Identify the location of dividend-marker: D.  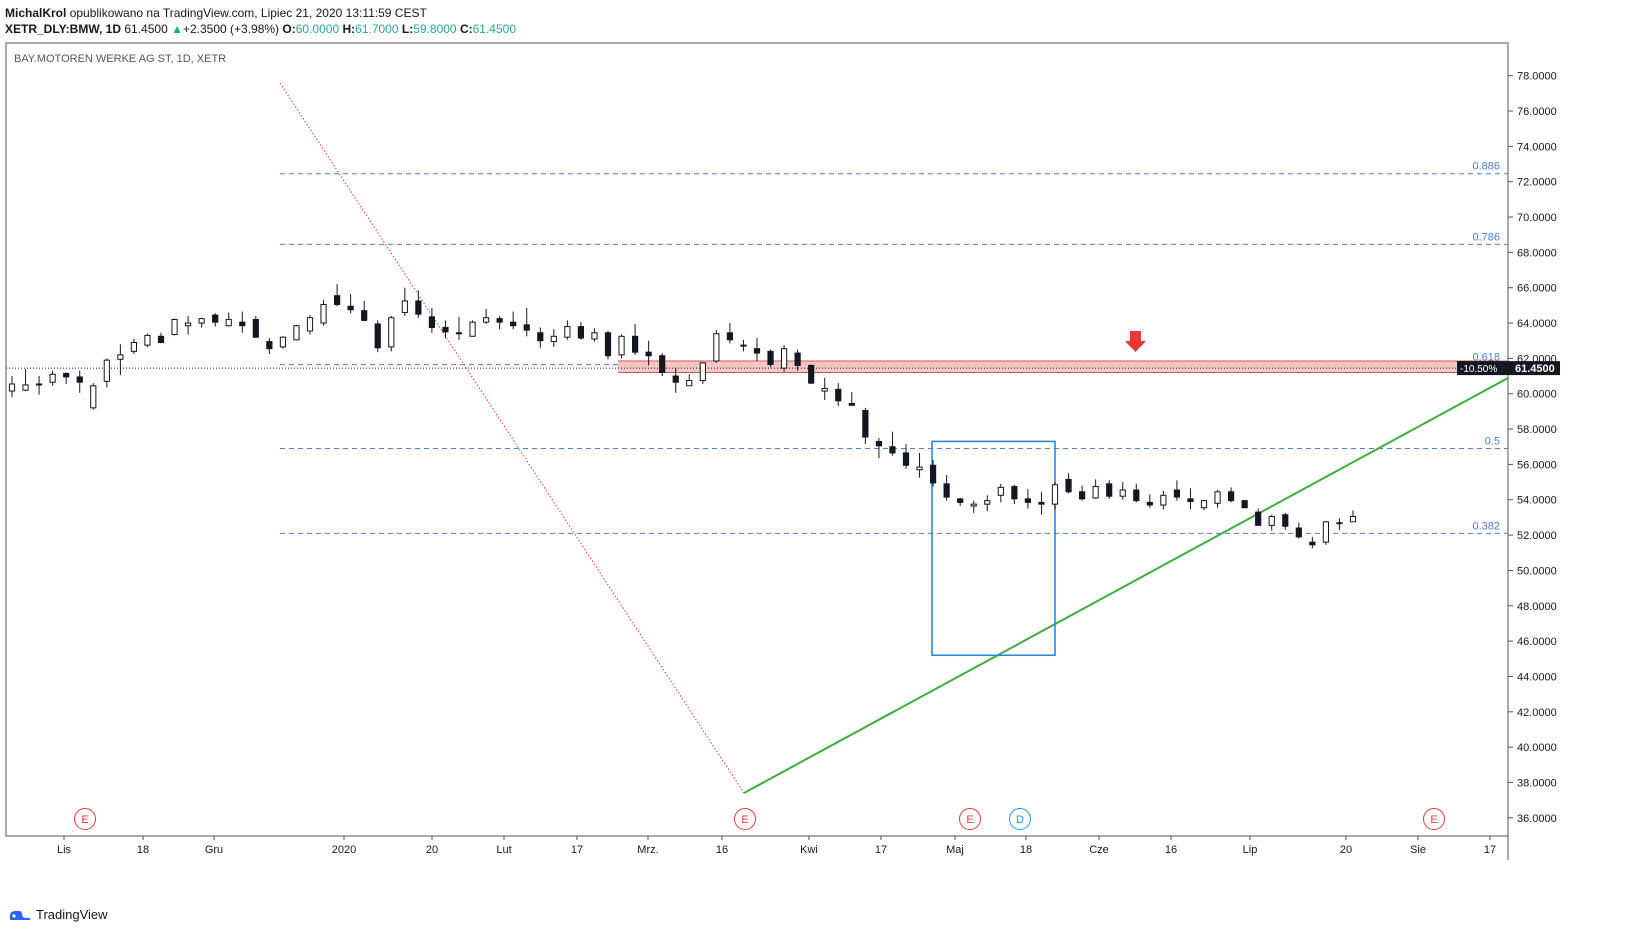
(1020, 819).